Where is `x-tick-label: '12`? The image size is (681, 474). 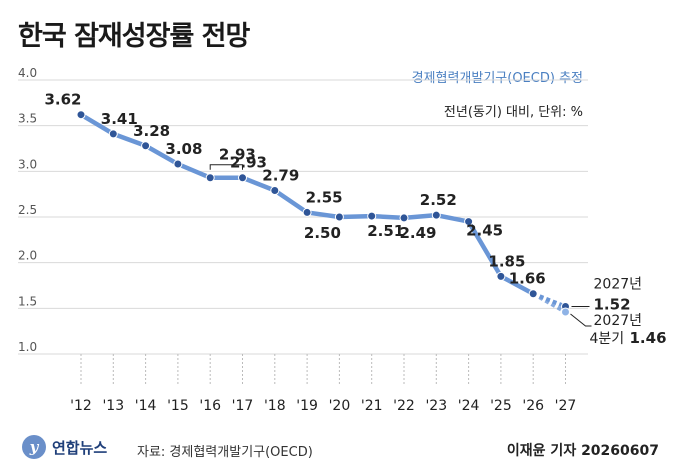
x-tick-label: '12 is located at coordinates (81, 406).